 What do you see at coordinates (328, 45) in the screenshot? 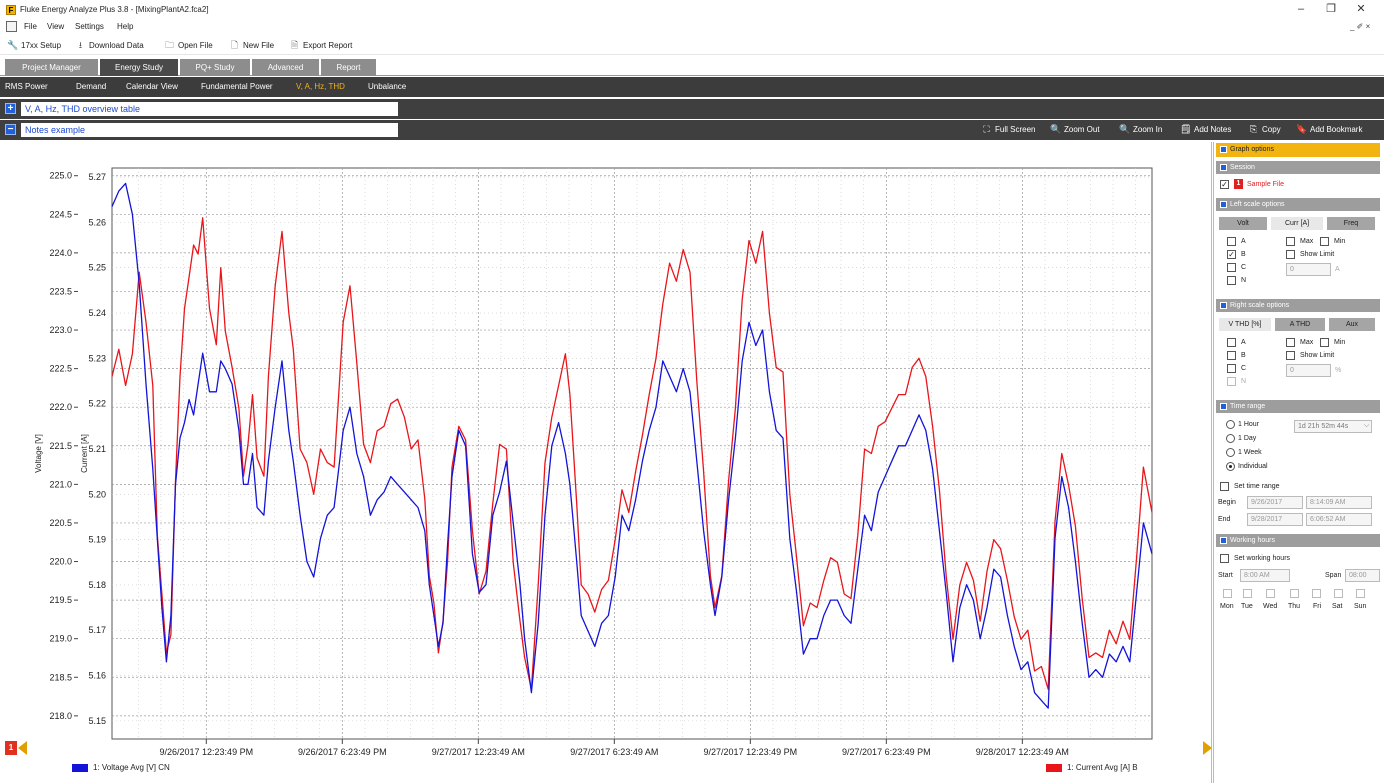
I see `export-report-label: Export Report` at bounding box center [328, 45].